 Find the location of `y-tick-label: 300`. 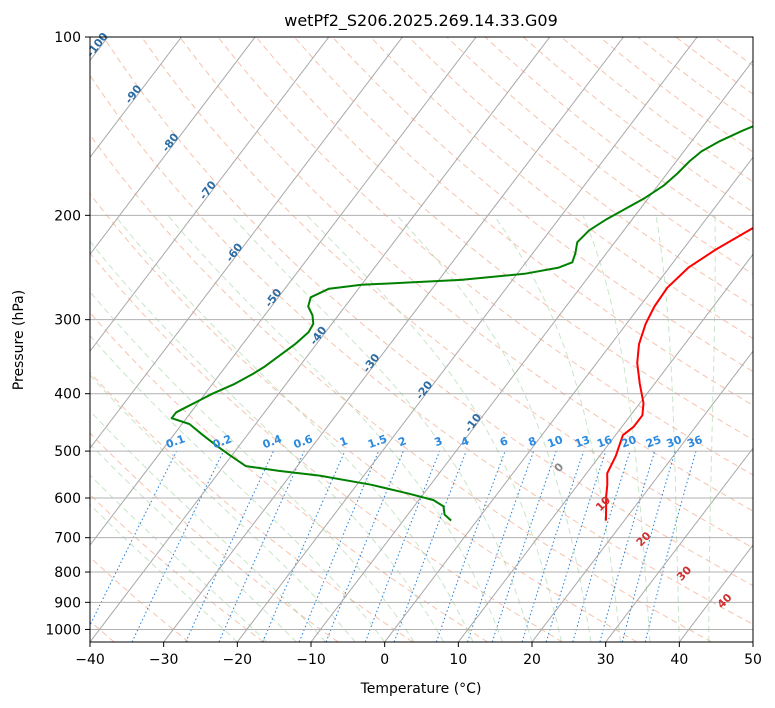

y-tick-label: 300 is located at coordinates (67, 321).